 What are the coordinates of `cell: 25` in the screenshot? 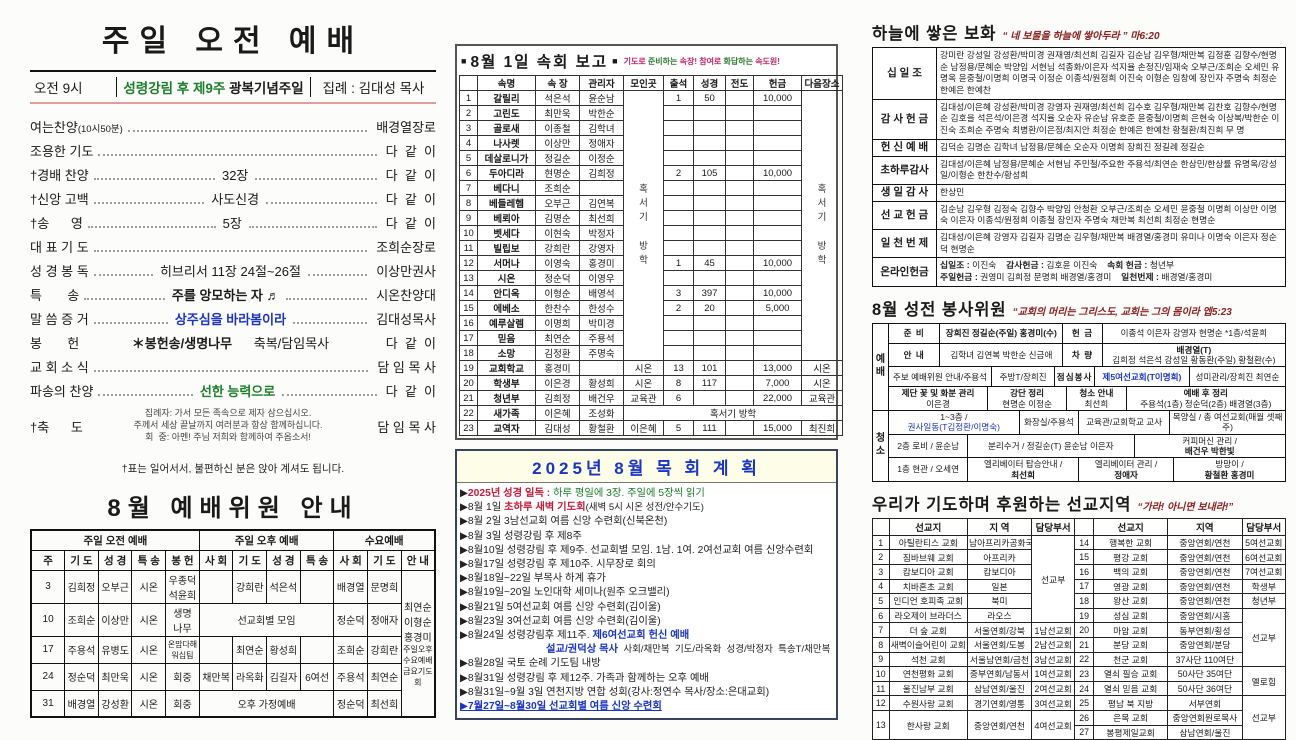 It's located at (1084, 703).